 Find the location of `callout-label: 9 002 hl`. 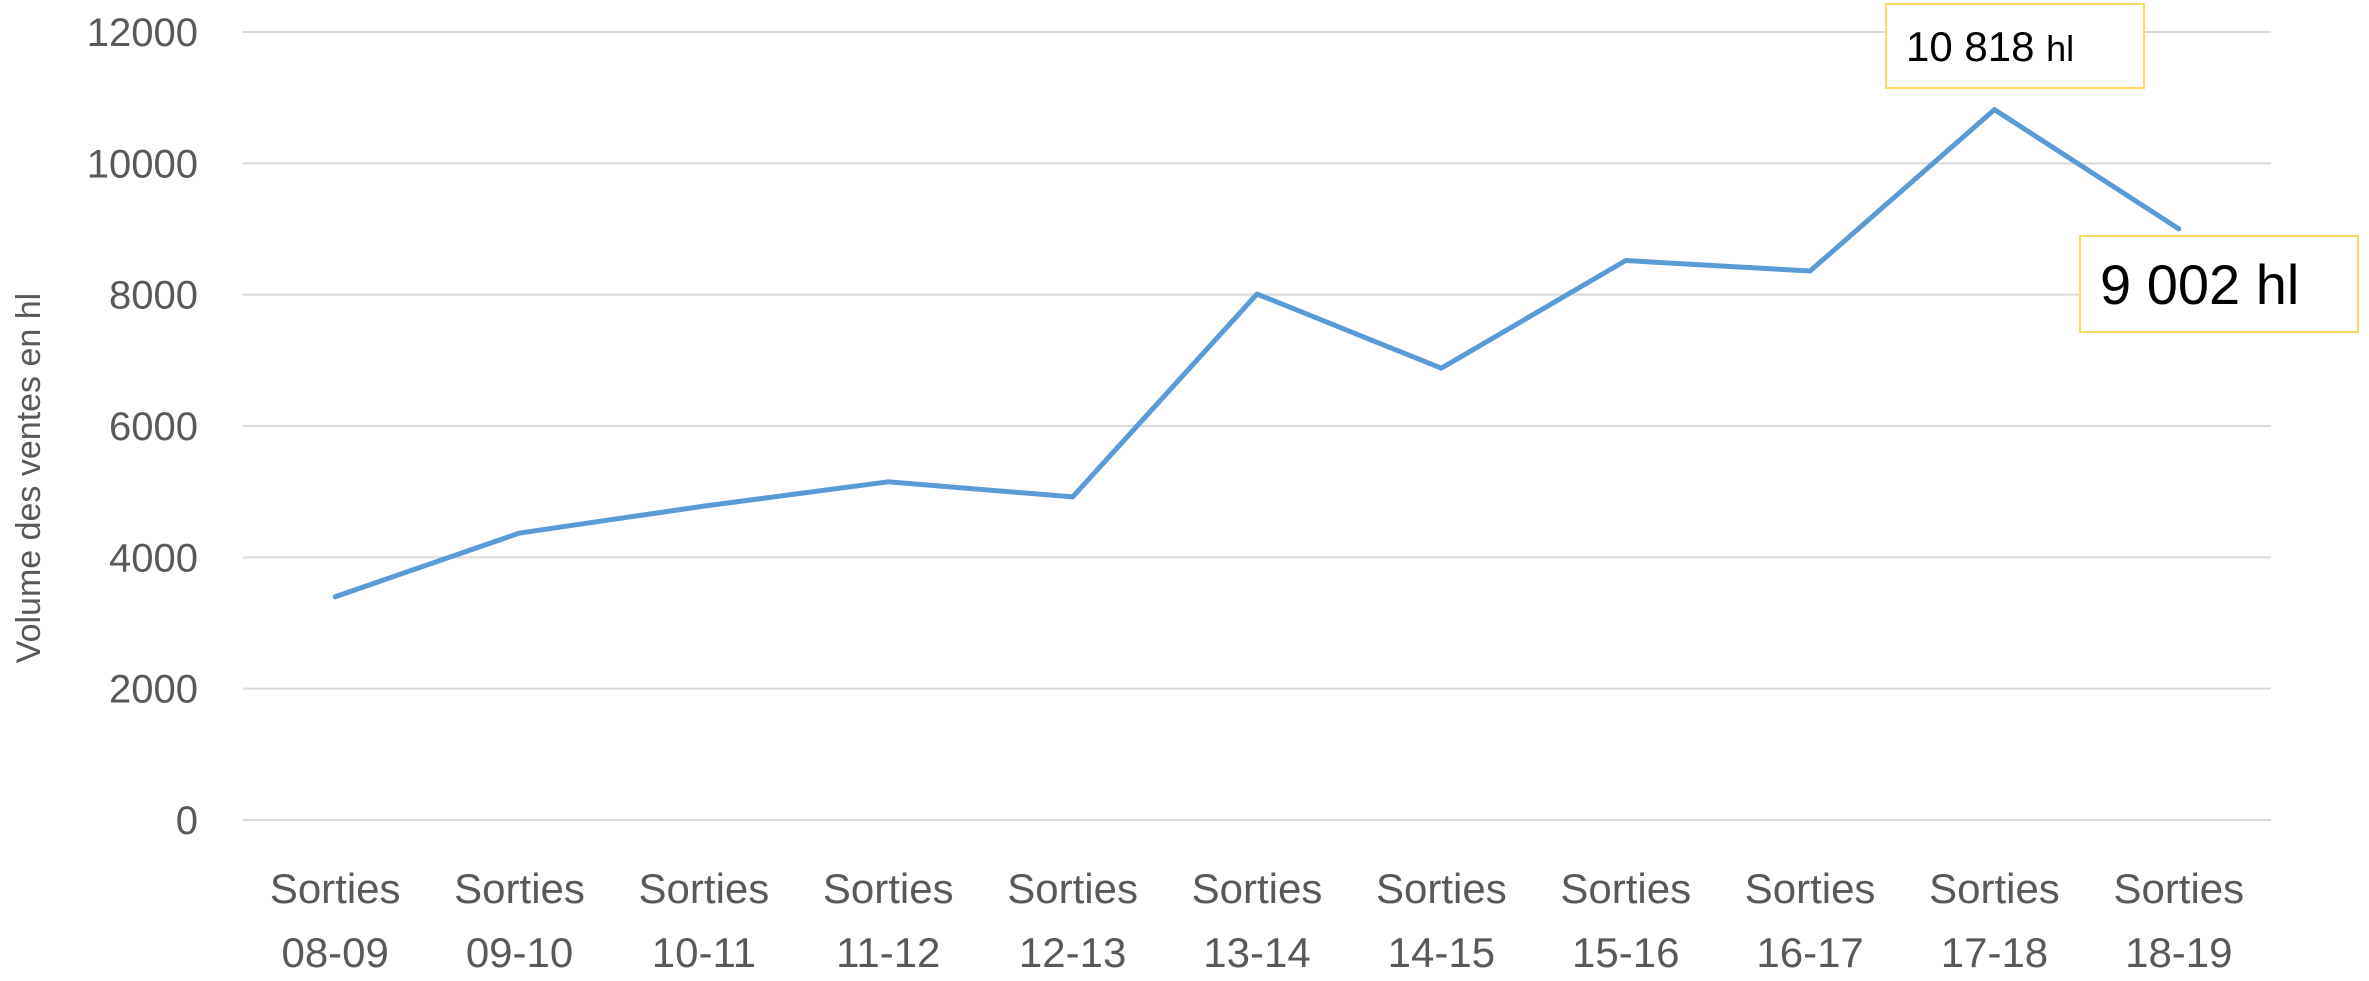

callout-label: 9 002 hl is located at coordinates (2199, 284).